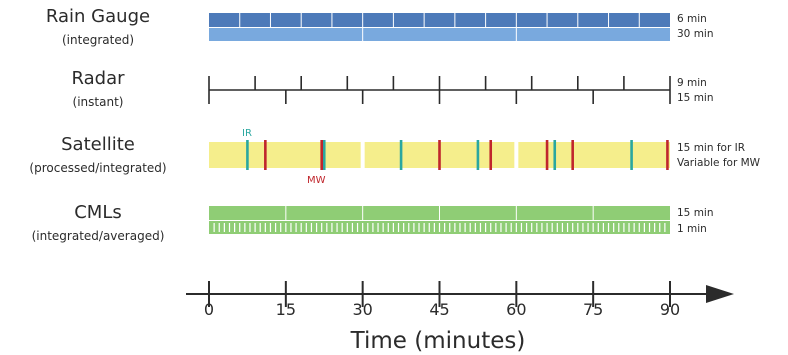  What do you see at coordinates (362, 309) in the screenshot?
I see `time-axis-tick-label: 30` at bounding box center [362, 309].